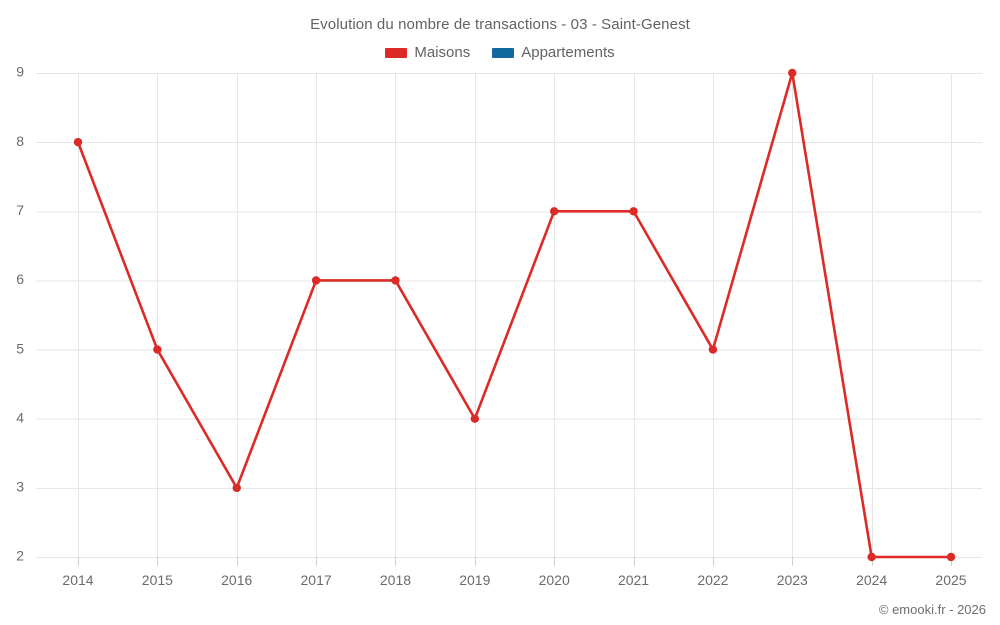  Describe the element at coordinates (20, 348) in the screenshot. I see `y-tick-label: 5` at that location.